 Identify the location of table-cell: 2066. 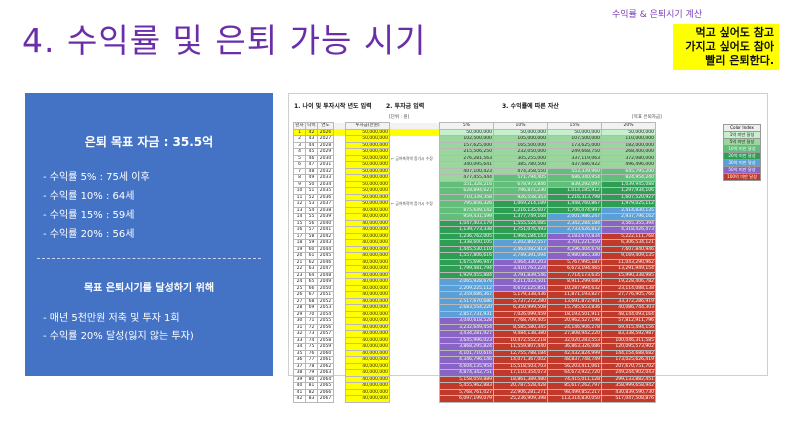
(325, 392).